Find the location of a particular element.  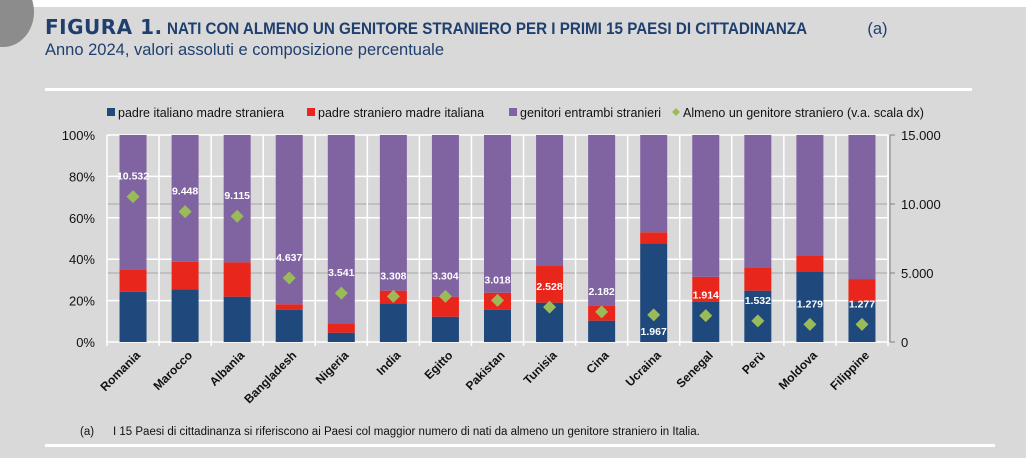

legend-diamond is located at coordinates (676, 112).